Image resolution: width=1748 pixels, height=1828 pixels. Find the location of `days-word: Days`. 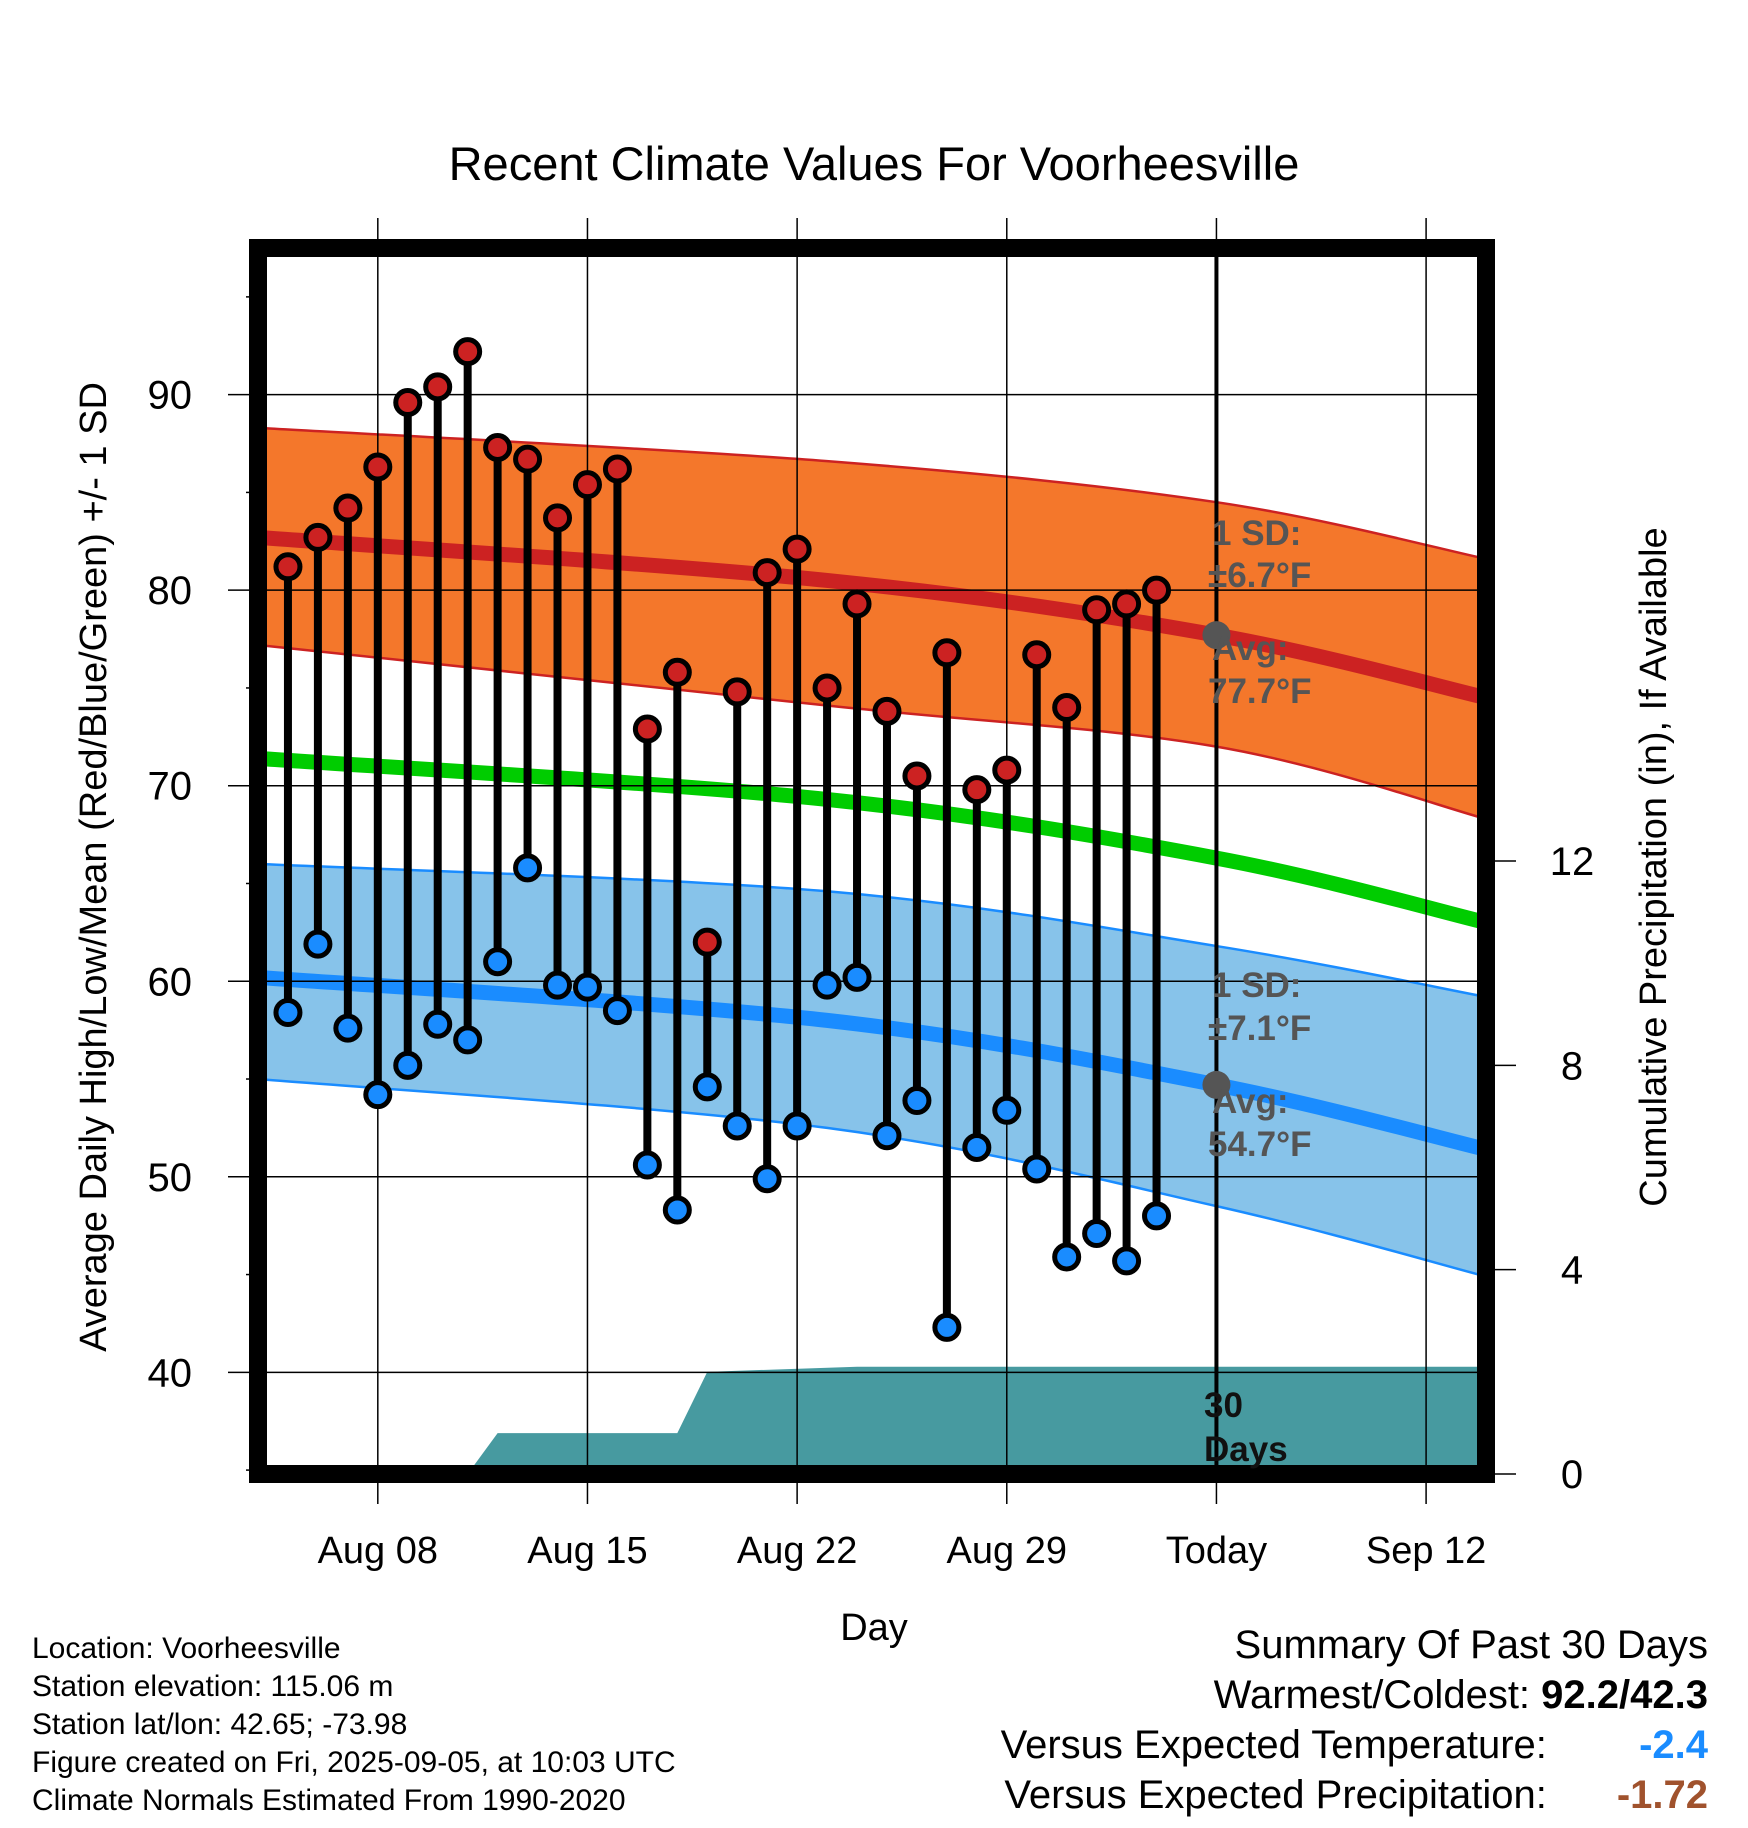

days-word: Days is located at coordinates (1246, 1449).